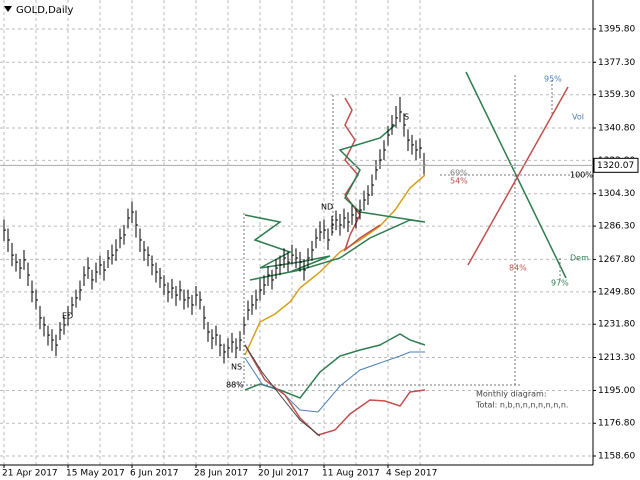 The image size is (640, 480). I want to click on red-curve, so click(335, 390).